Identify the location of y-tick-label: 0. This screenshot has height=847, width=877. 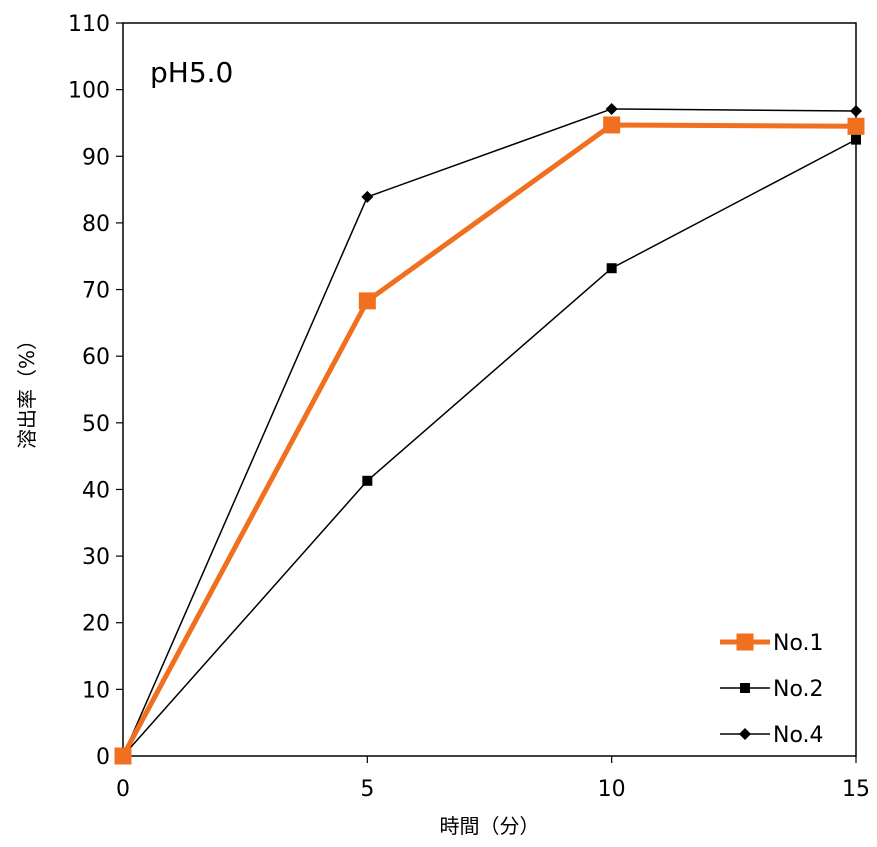
(103, 757).